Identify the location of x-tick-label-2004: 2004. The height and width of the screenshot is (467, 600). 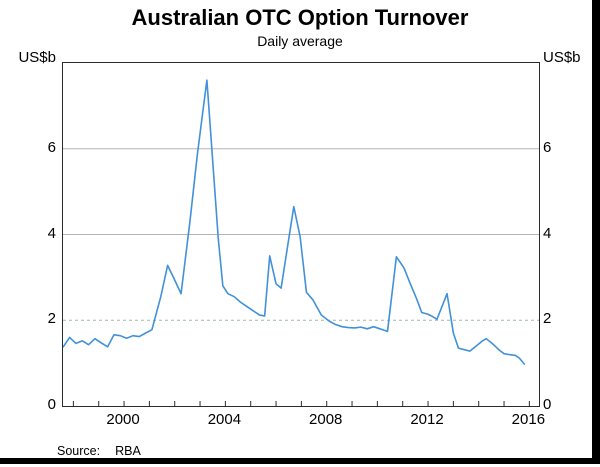
(224, 419).